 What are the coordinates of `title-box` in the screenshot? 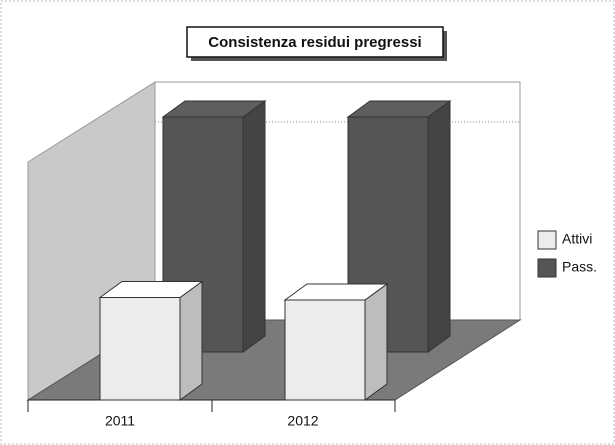 It's located at (315, 42).